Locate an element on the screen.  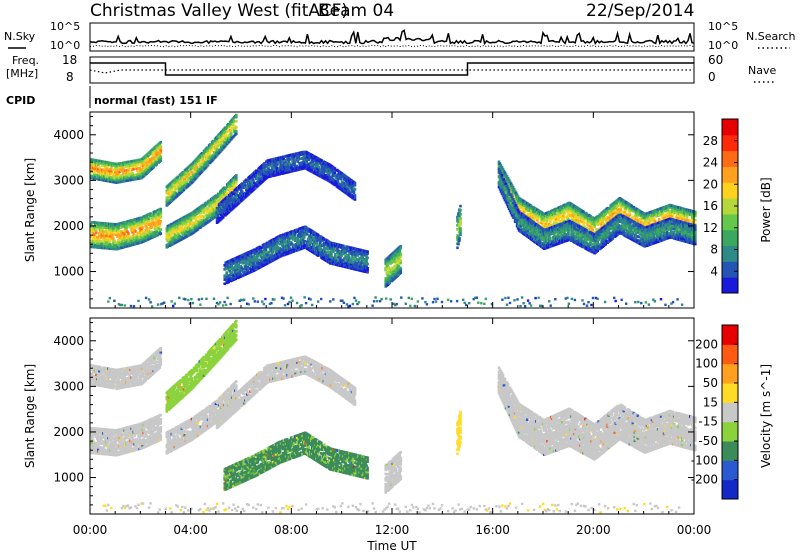
noise-left-tick-high: 10^5 is located at coordinates (65, 26).